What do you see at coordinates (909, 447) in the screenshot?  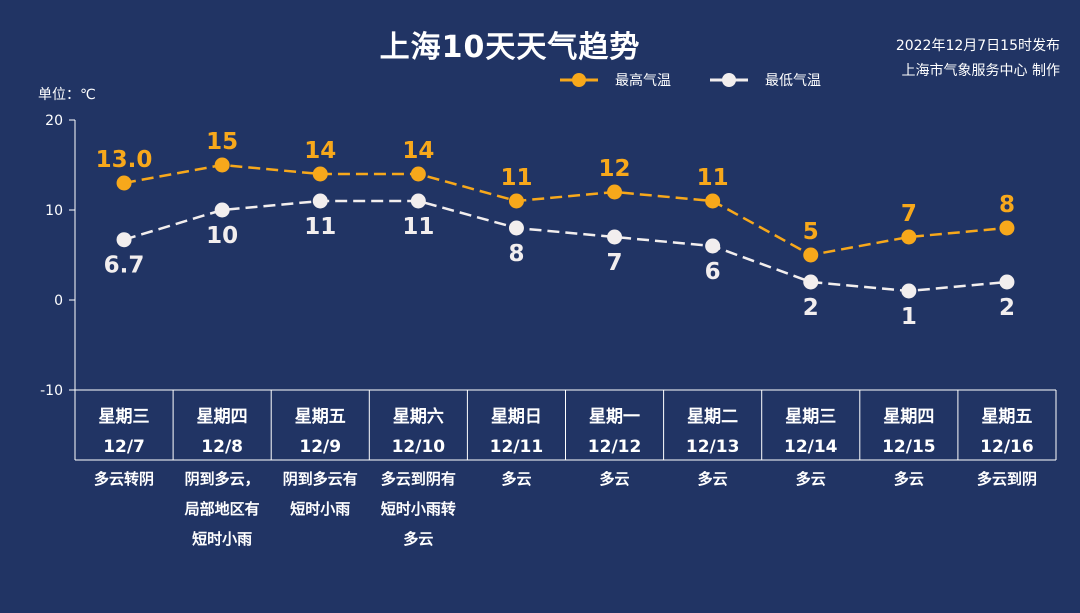 I see `date-label: 12/15` at bounding box center [909, 447].